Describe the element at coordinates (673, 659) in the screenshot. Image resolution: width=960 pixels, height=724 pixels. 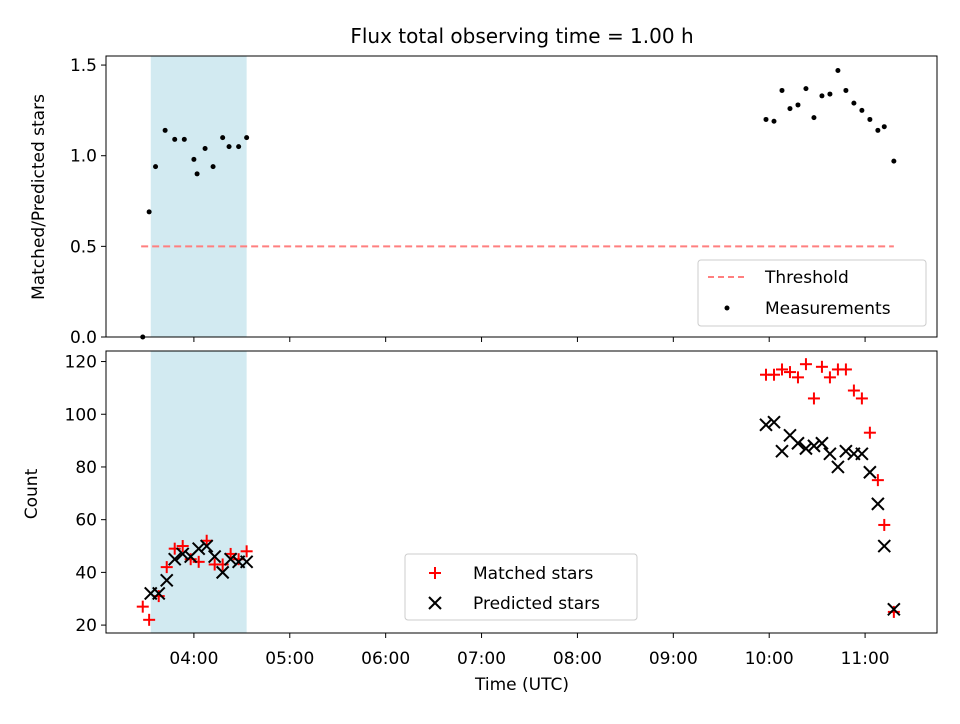
I see `x-tick-label: 09:00` at that location.